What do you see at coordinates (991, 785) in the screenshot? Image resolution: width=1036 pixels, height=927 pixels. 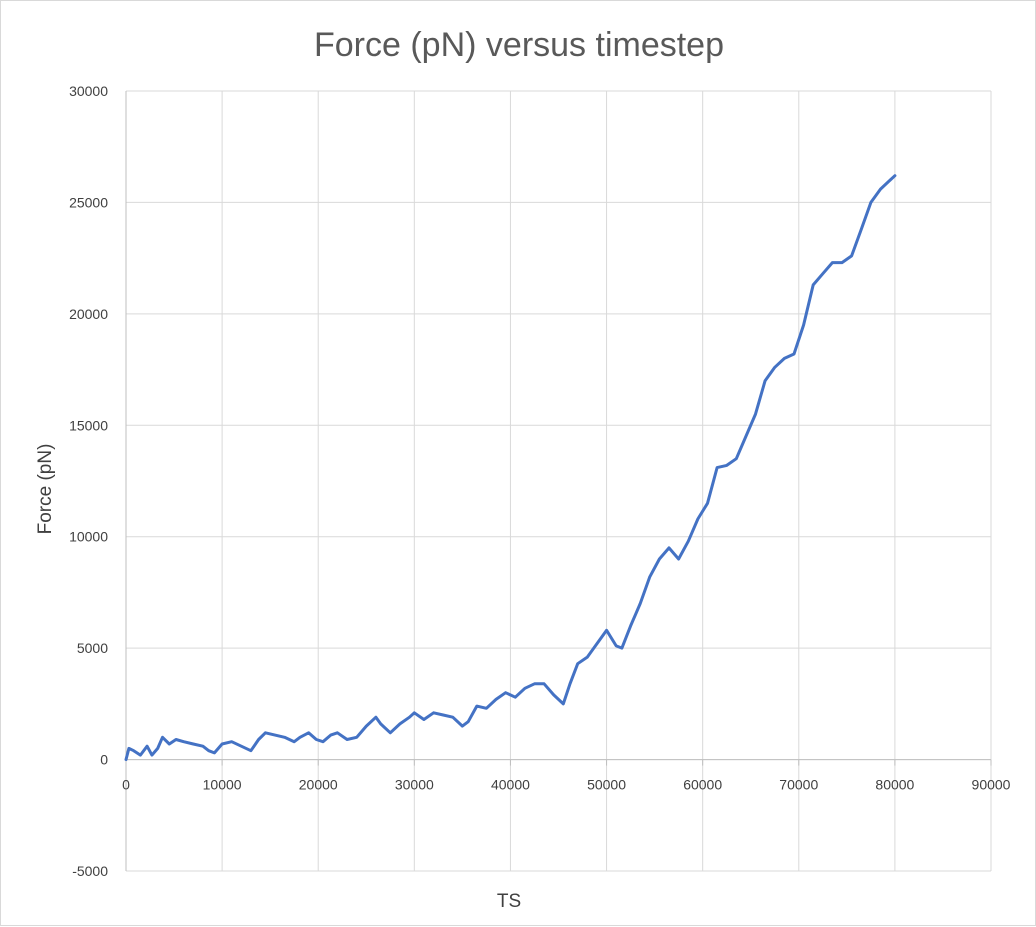 I see `x-tick-label: 90000` at bounding box center [991, 785].